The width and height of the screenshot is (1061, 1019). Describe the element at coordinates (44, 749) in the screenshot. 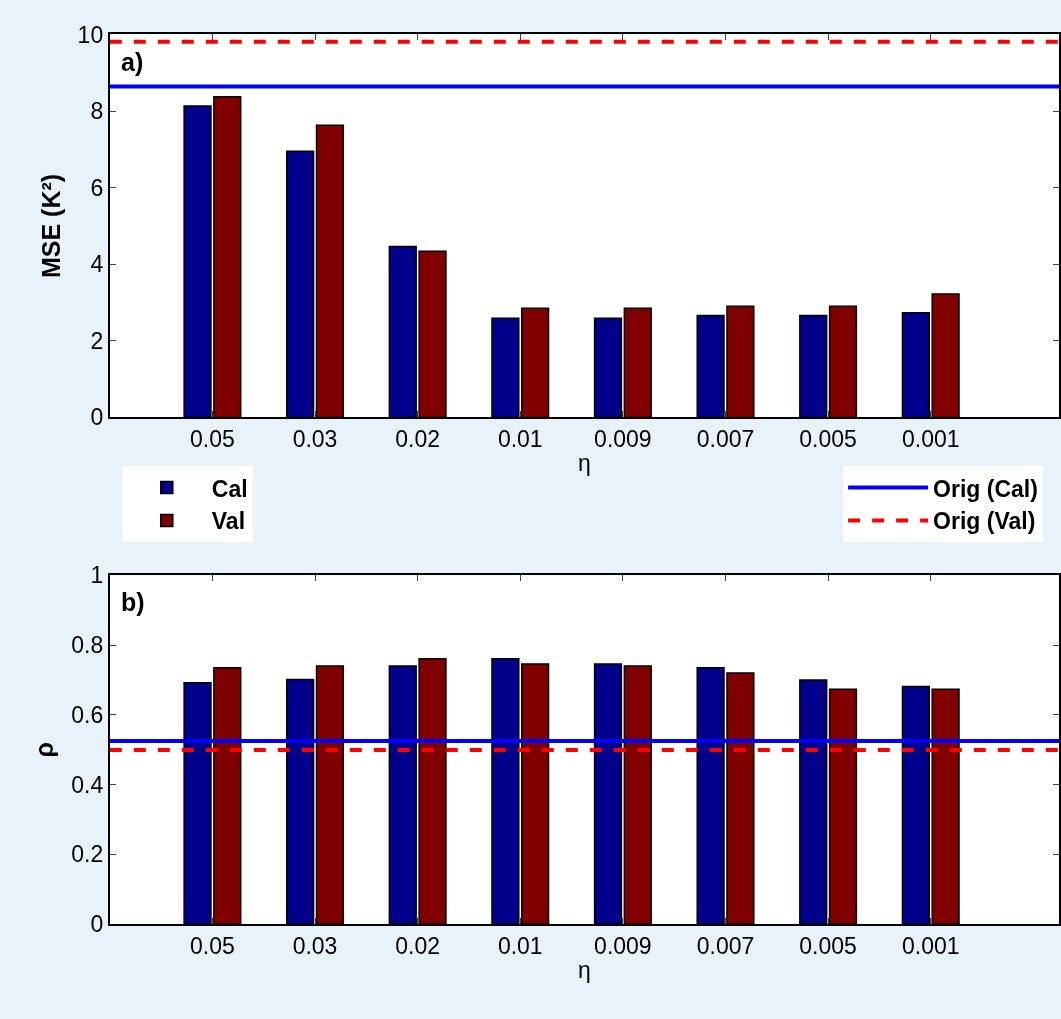

I see `y-axis-title: ρ` at that location.